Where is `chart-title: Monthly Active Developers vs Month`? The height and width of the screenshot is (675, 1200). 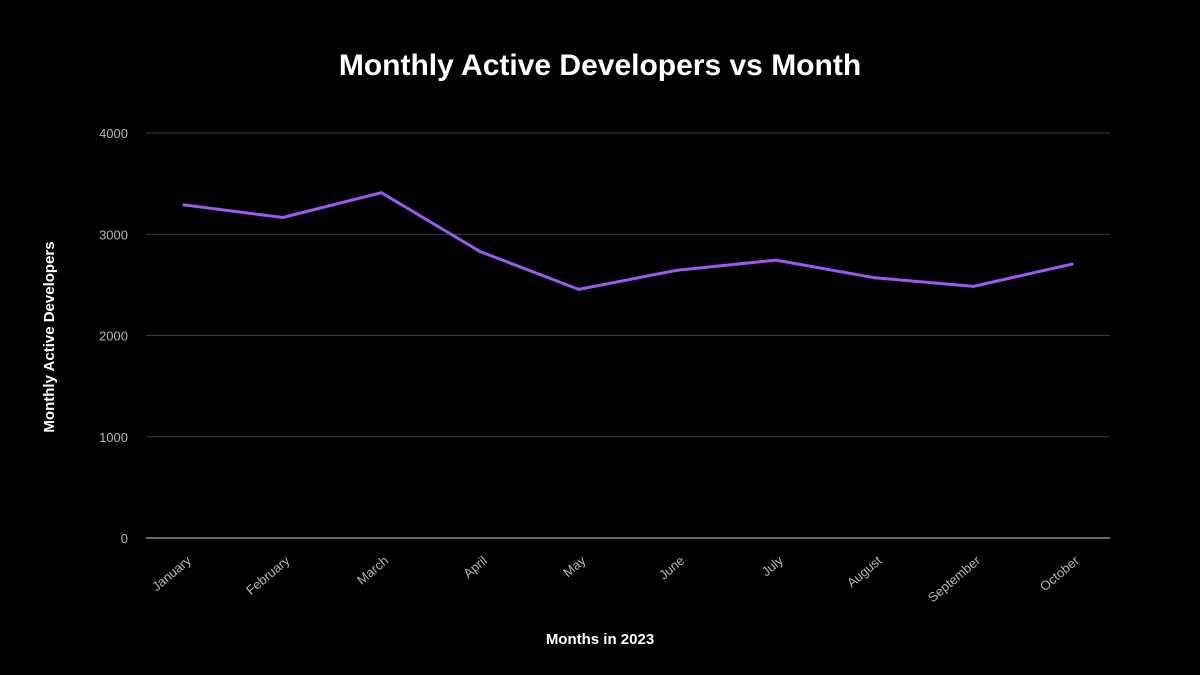
chart-title: Monthly Active Developers vs Month is located at coordinates (600, 65).